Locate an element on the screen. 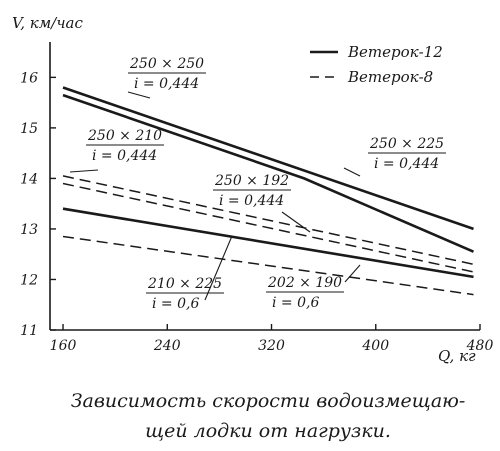  annotation-size: 250 × 192 is located at coordinates (251, 181).